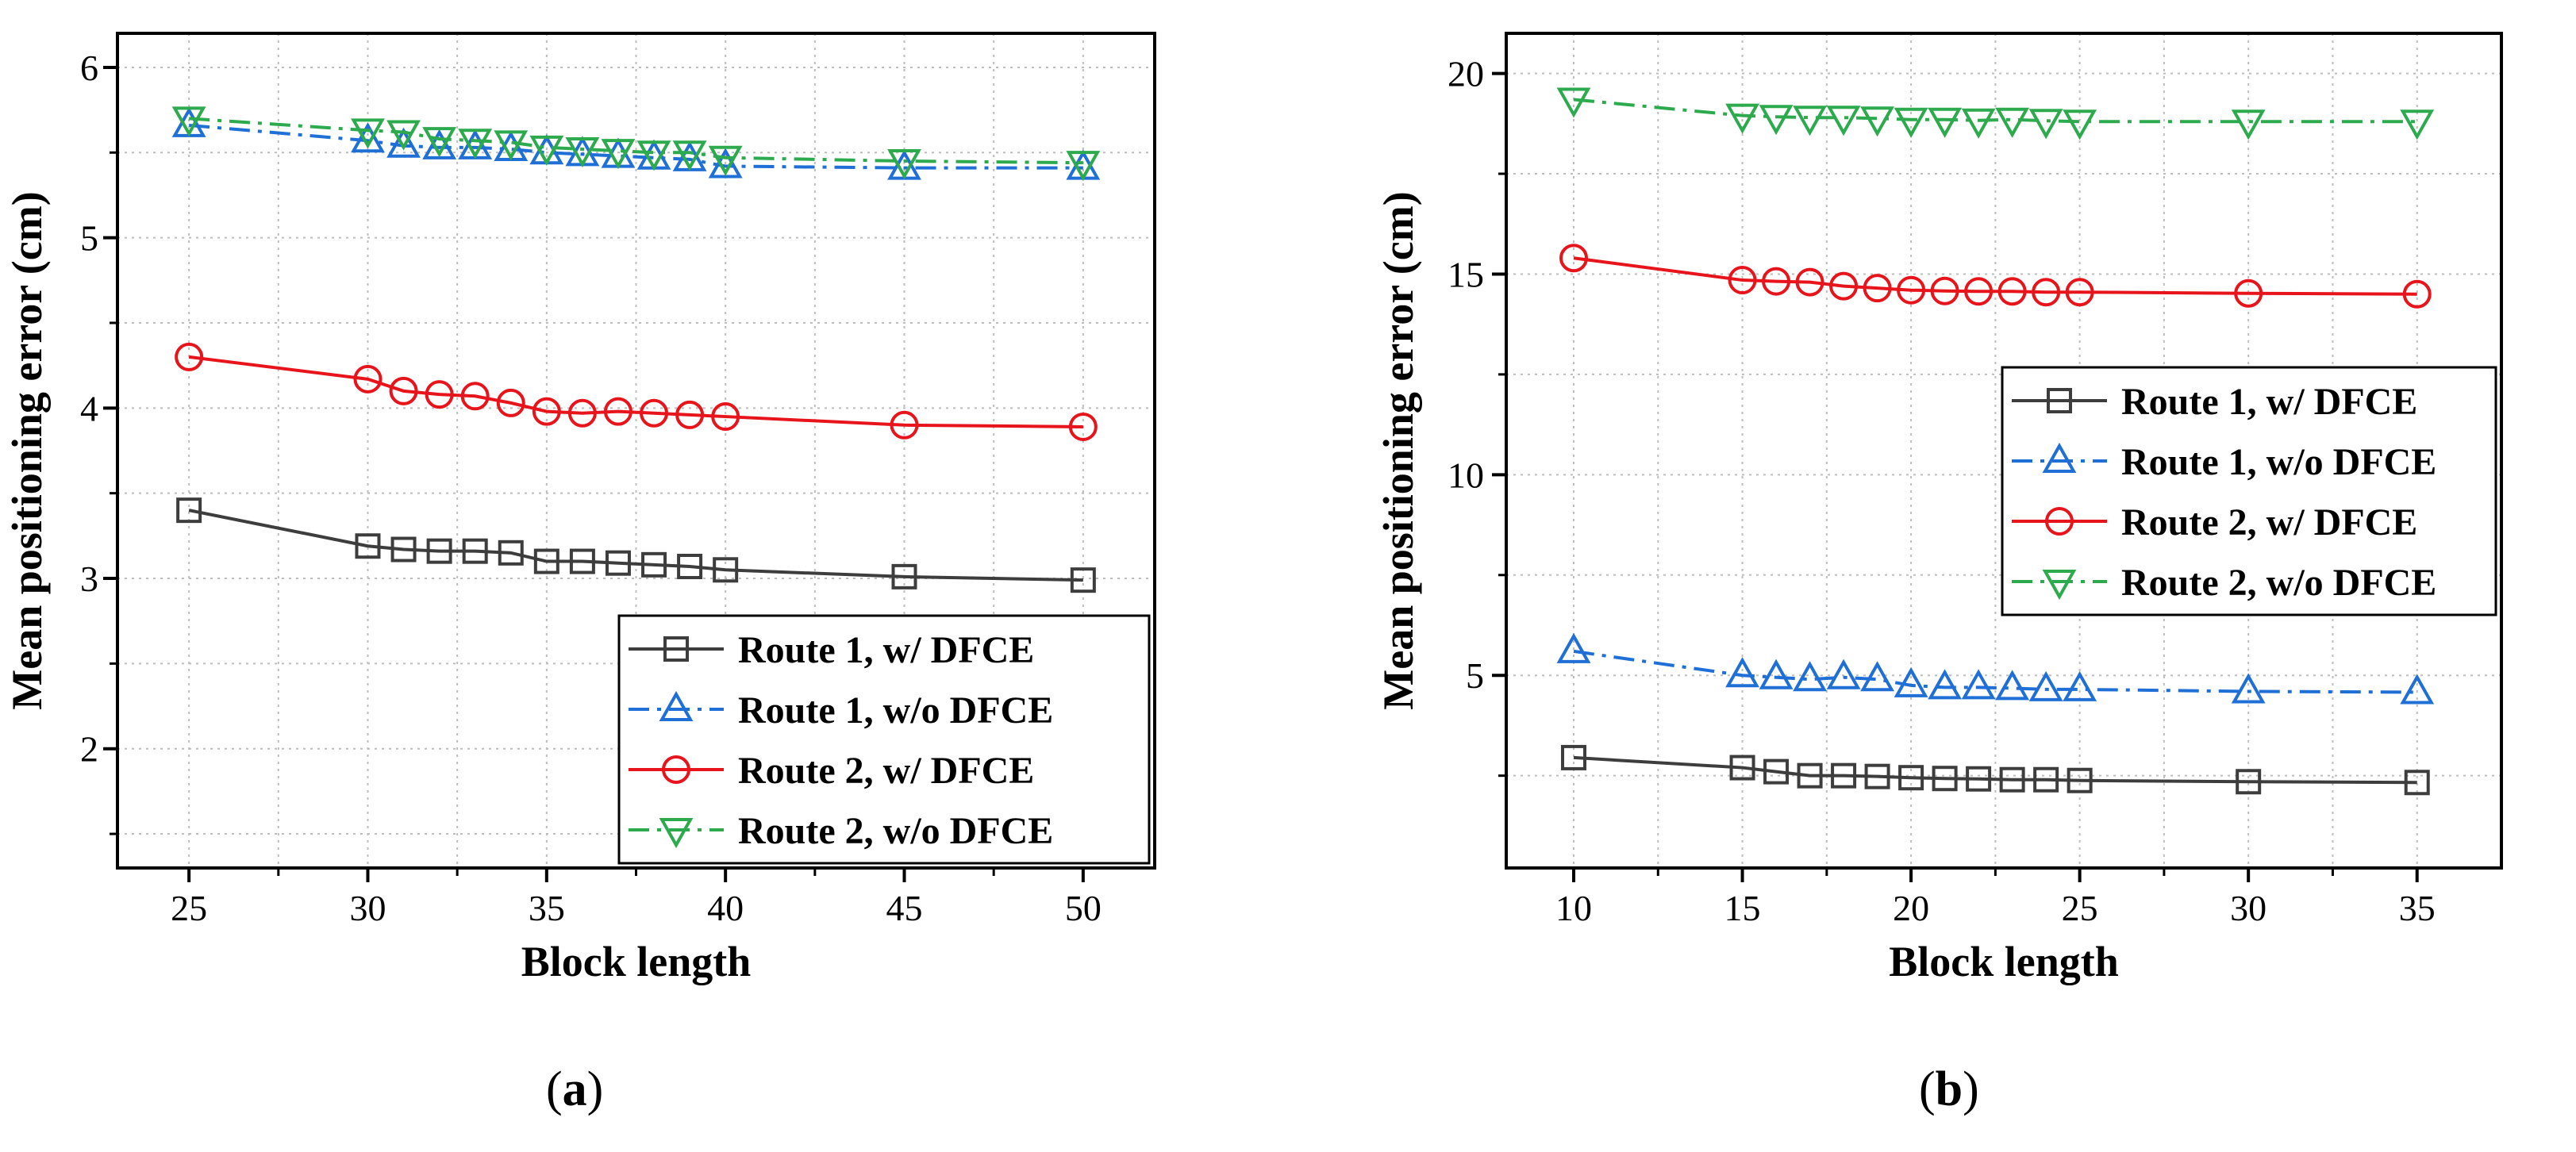 The image size is (2576, 1152). I want to click on x-tick-label: 20, so click(1911, 908).